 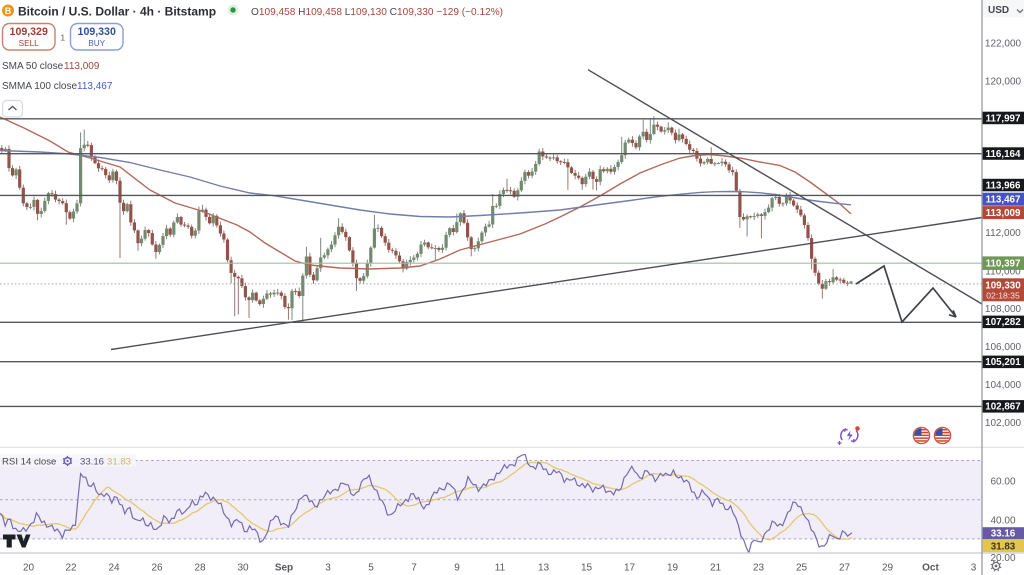 I want to click on svg-text: 7, so click(x=414, y=568).